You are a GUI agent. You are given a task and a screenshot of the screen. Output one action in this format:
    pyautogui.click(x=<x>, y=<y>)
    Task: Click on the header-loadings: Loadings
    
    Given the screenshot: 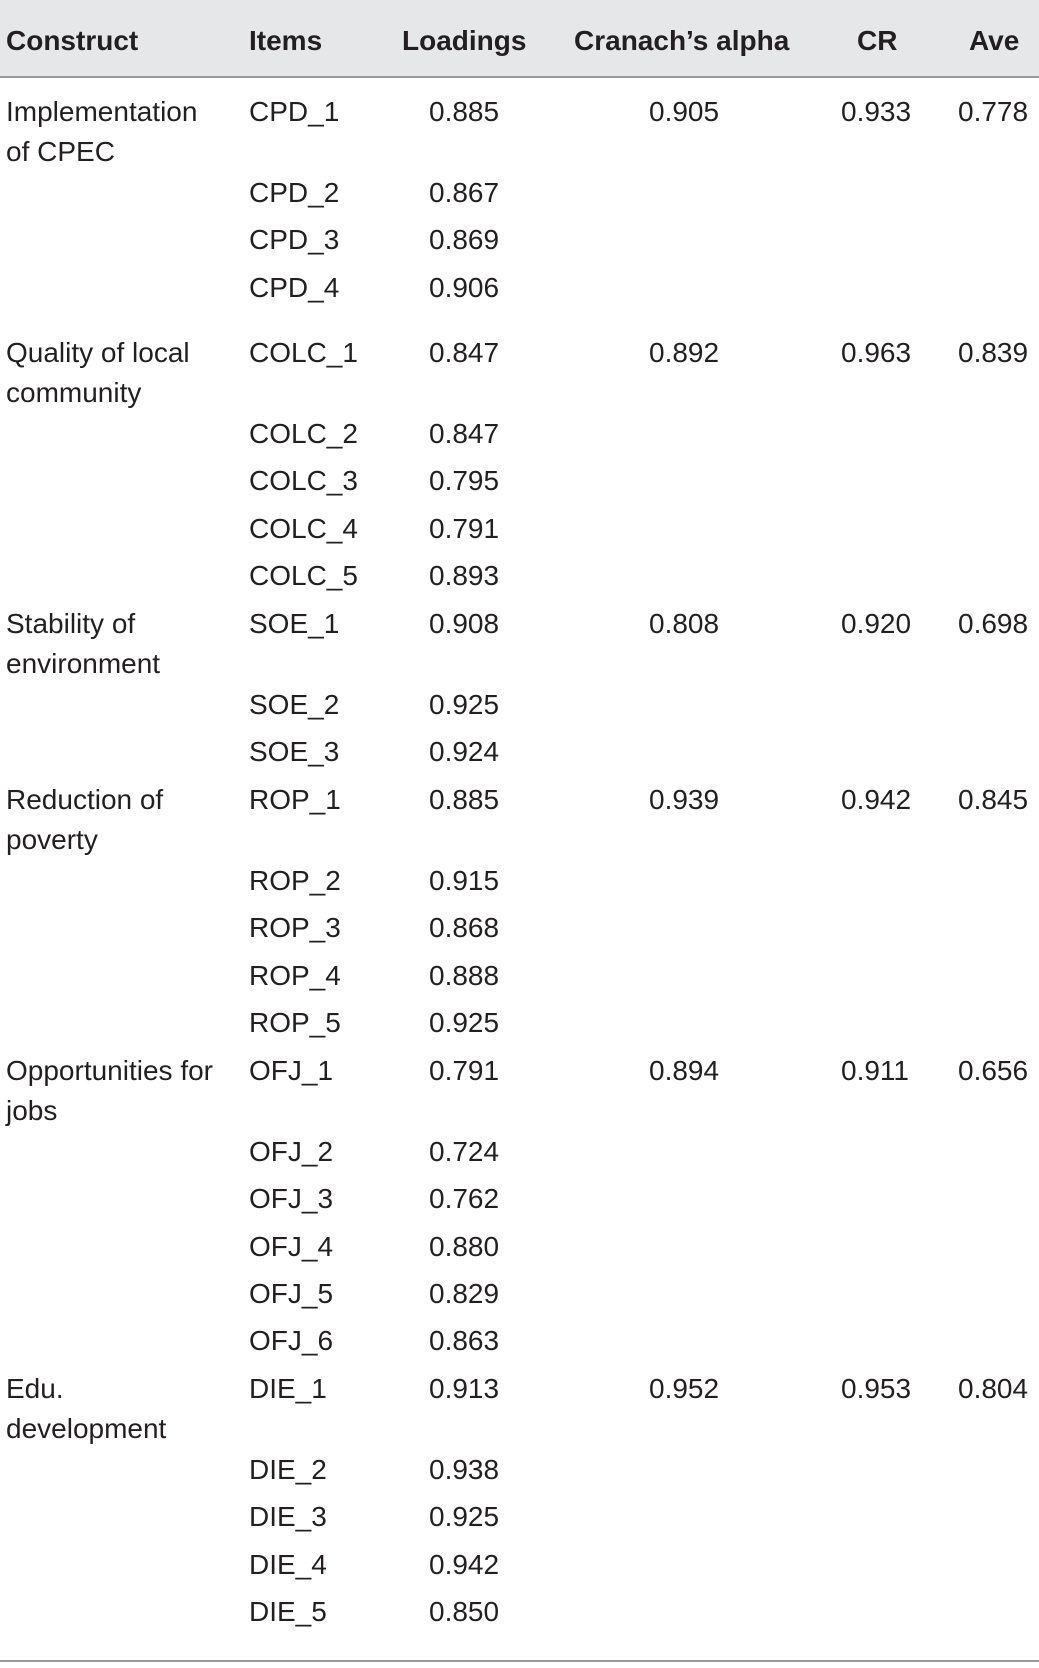 What is the action you would take?
    pyautogui.click(x=464, y=40)
    